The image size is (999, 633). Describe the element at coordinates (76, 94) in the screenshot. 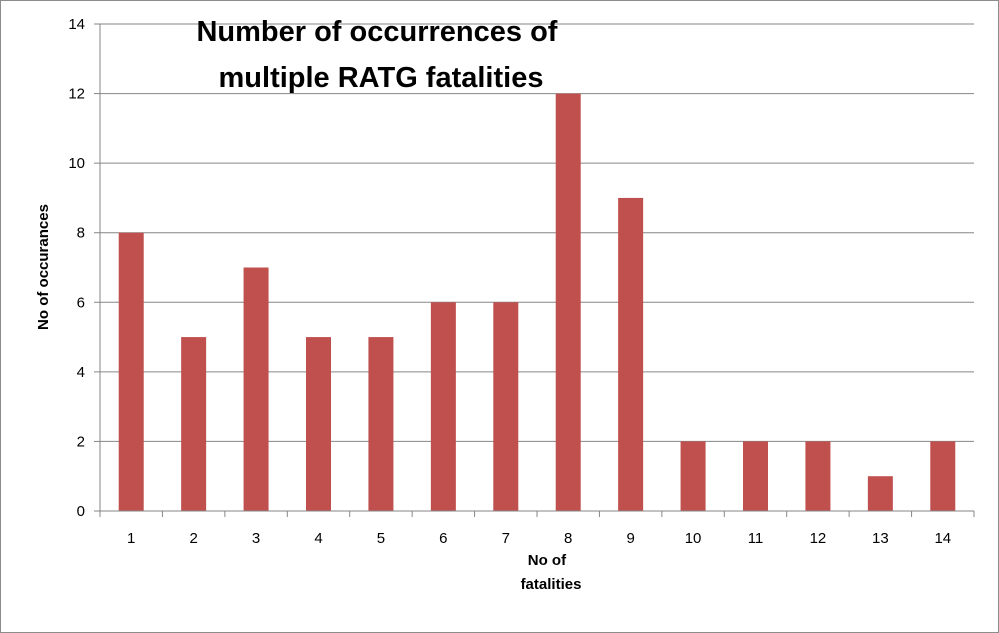

I see `y-tick-label: 12` at that location.